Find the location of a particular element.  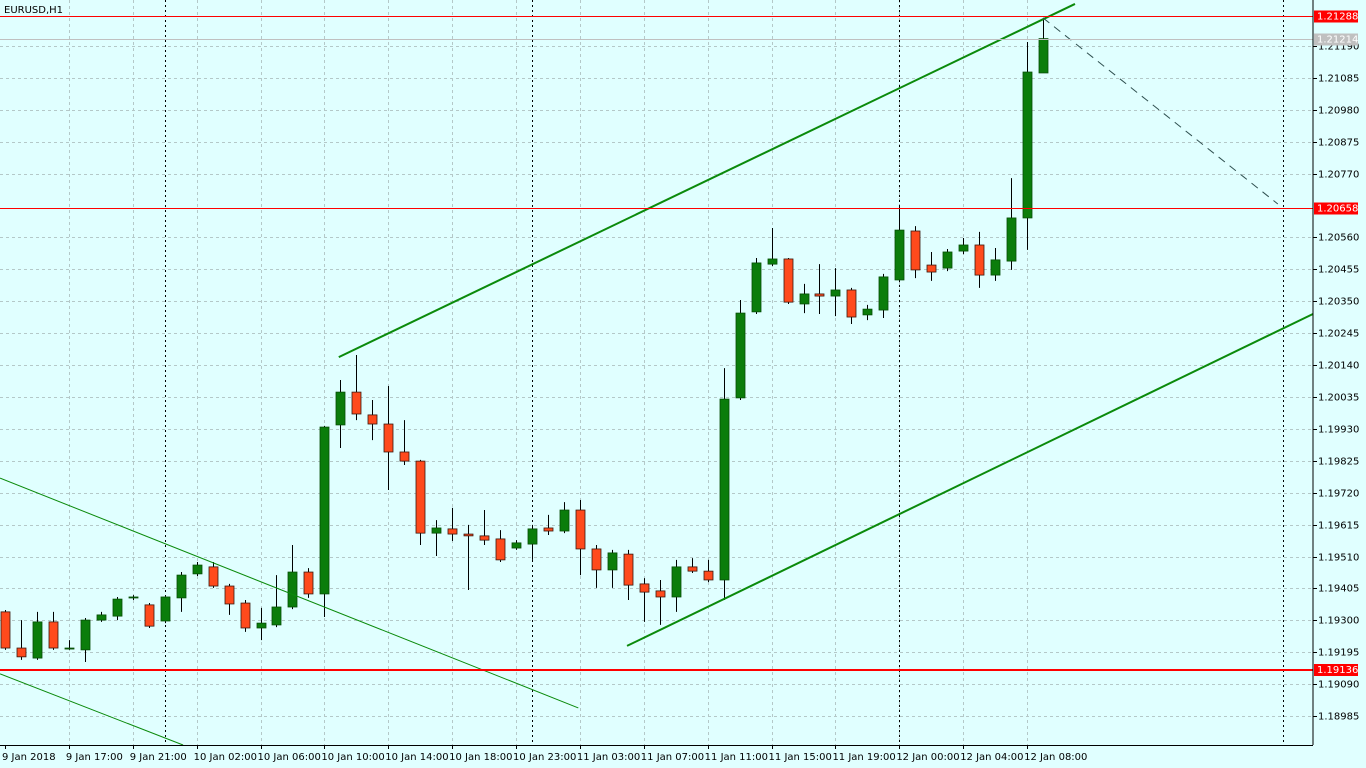

y-tick-label: 1.19615 is located at coordinates (1338, 526).